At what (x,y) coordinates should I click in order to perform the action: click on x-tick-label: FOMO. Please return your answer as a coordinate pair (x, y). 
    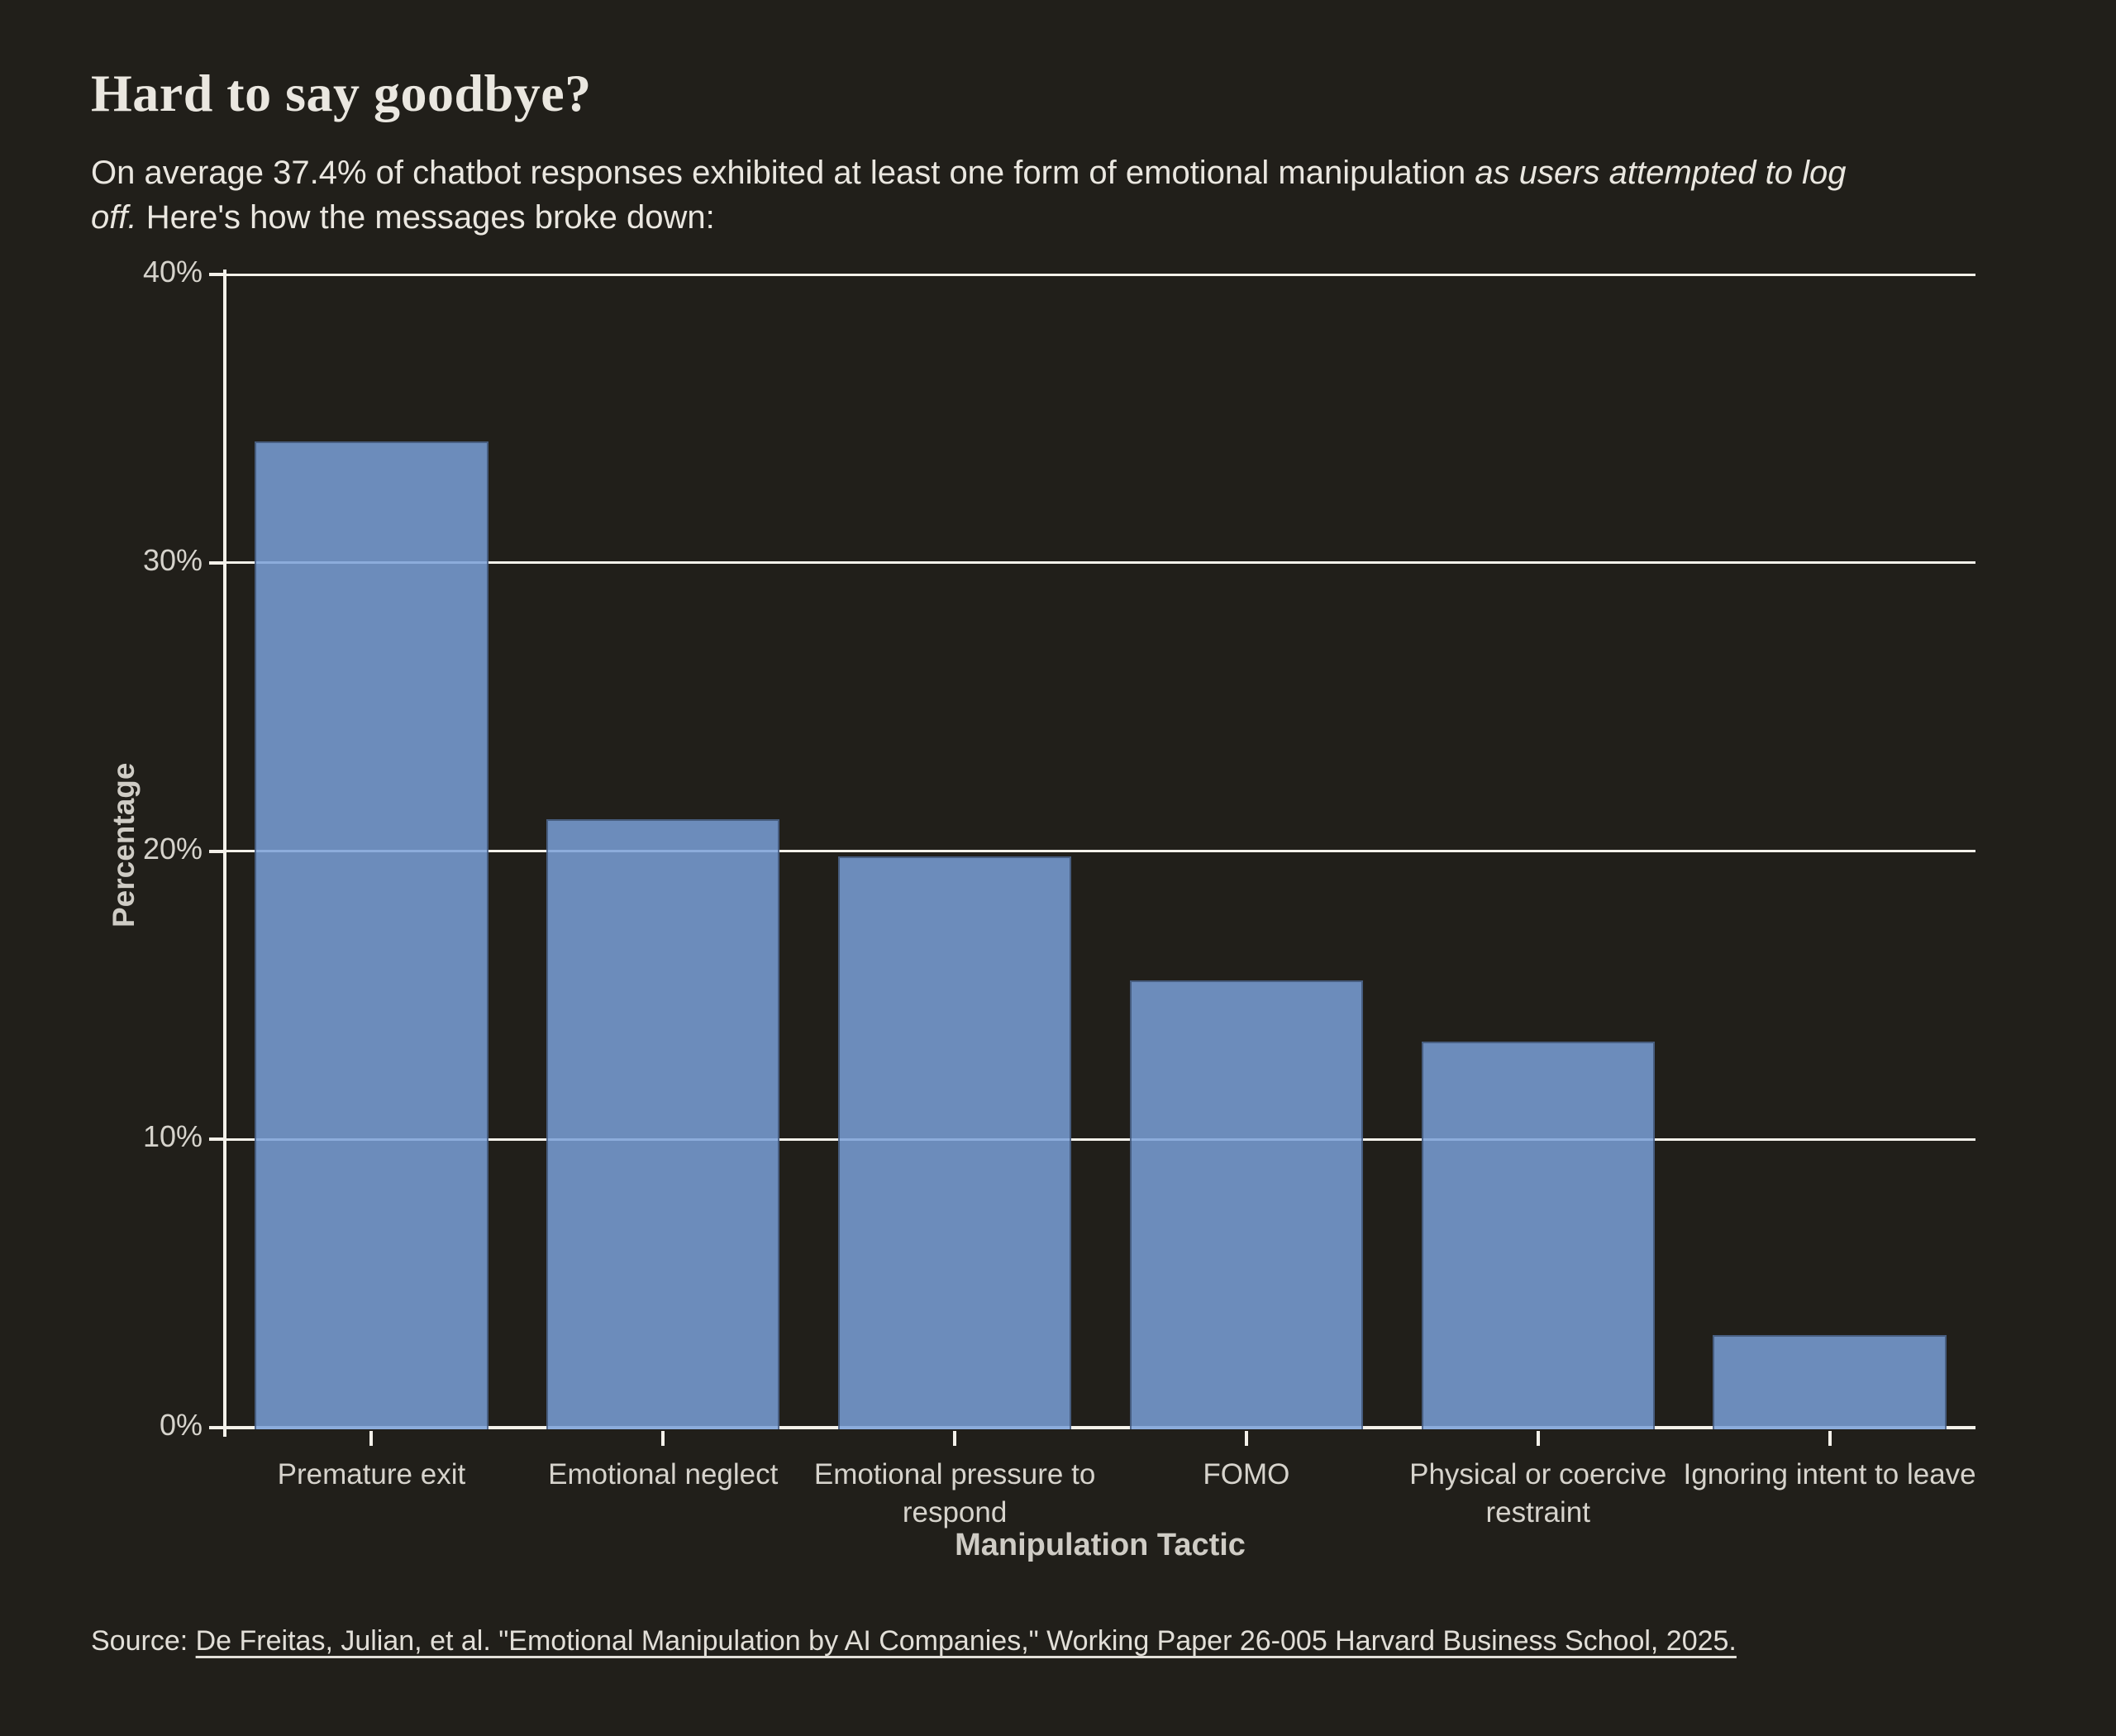
    Looking at the image, I should click on (1246, 1474).